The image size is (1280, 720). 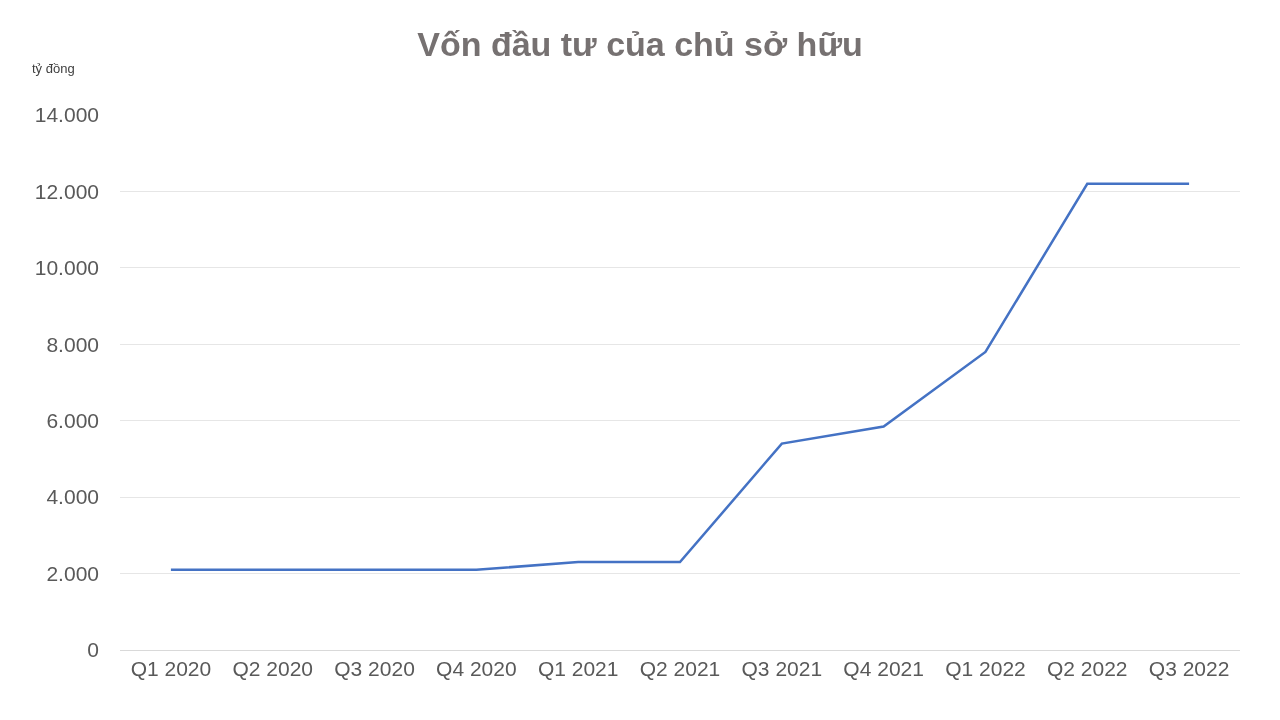 What do you see at coordinates (578, 669) in the screenshot?
I see `x-tick-label: Q1 2021` at bounding box center [578, 669].